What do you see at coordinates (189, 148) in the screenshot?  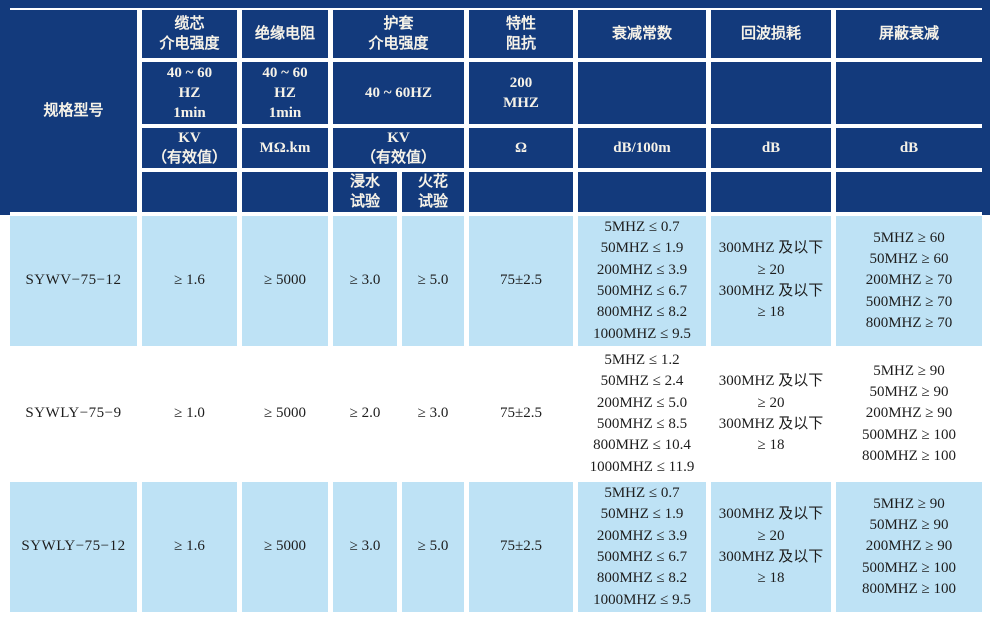 I see `header-core-dielectric-unit: KV （有效值）` at bounding box center [189, 148].